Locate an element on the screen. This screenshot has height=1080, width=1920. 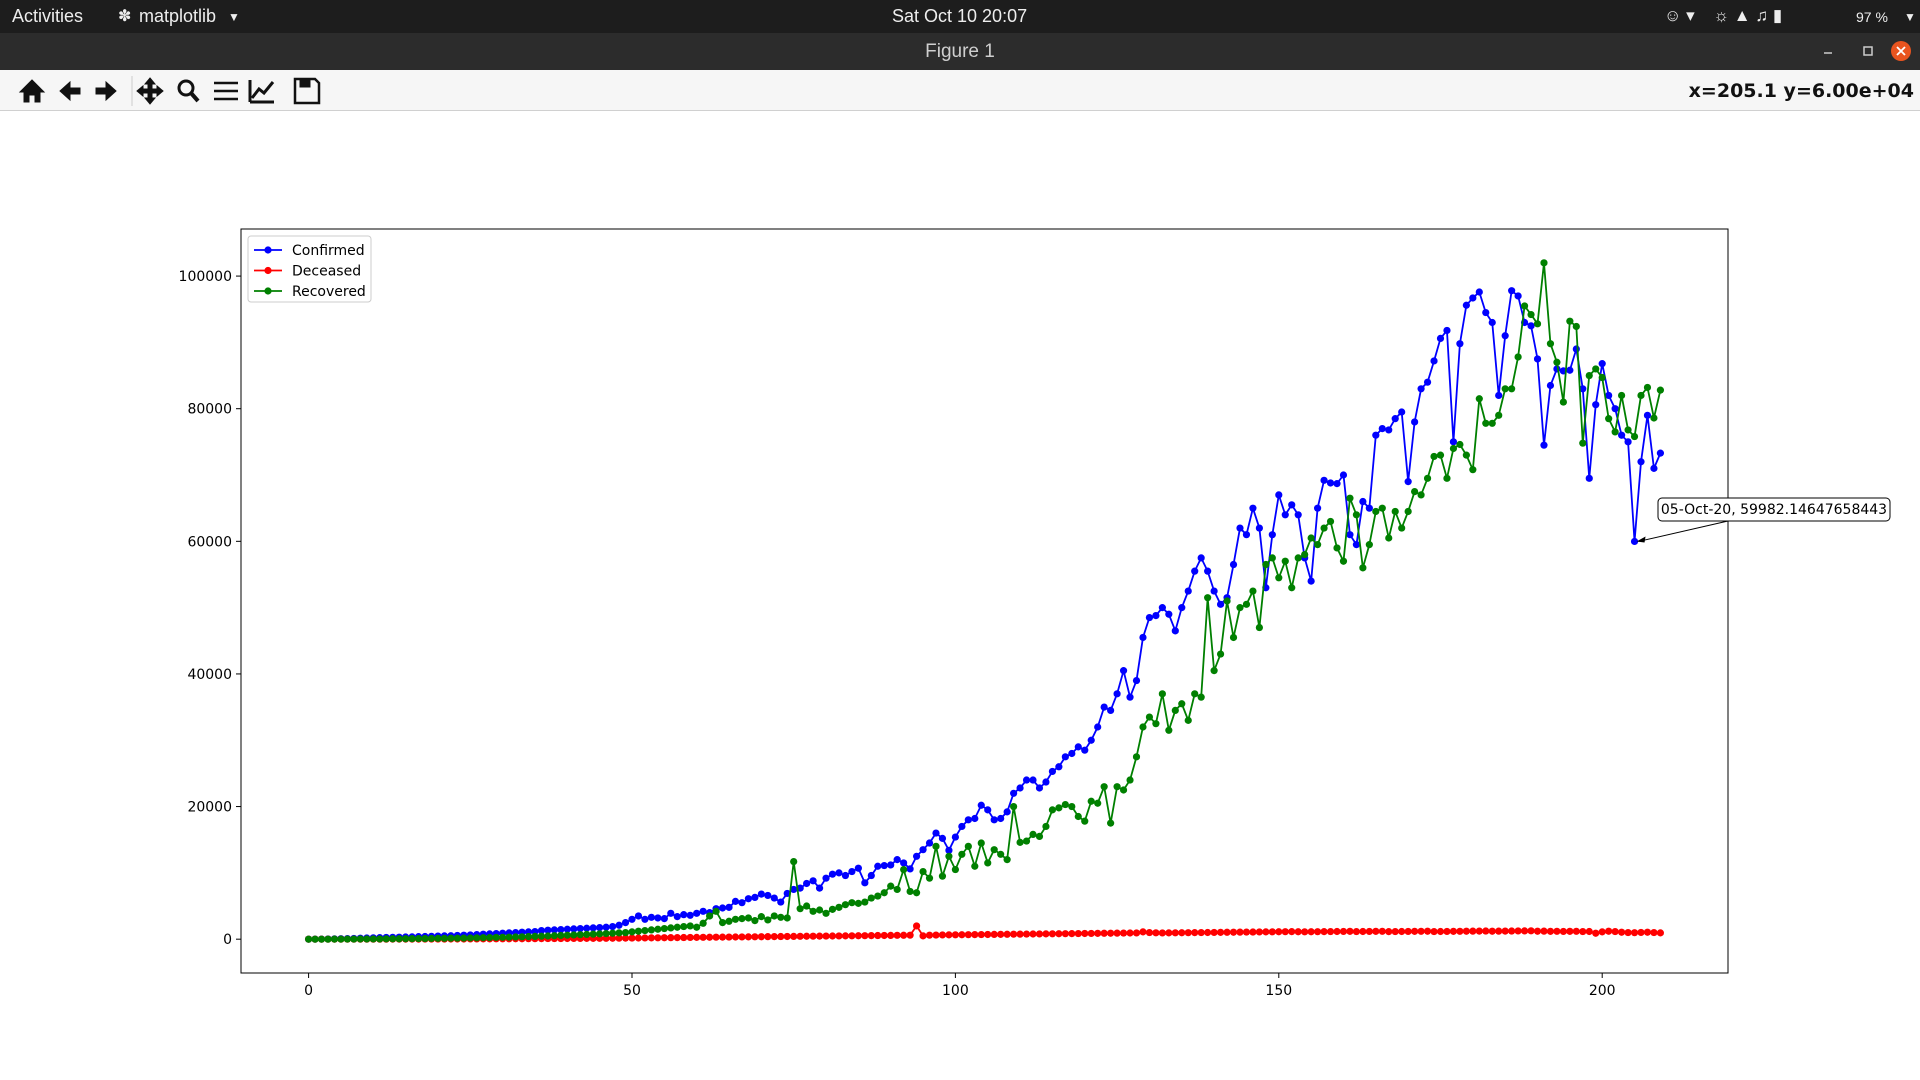
activities: Activities is located at coordinates (48, 16).